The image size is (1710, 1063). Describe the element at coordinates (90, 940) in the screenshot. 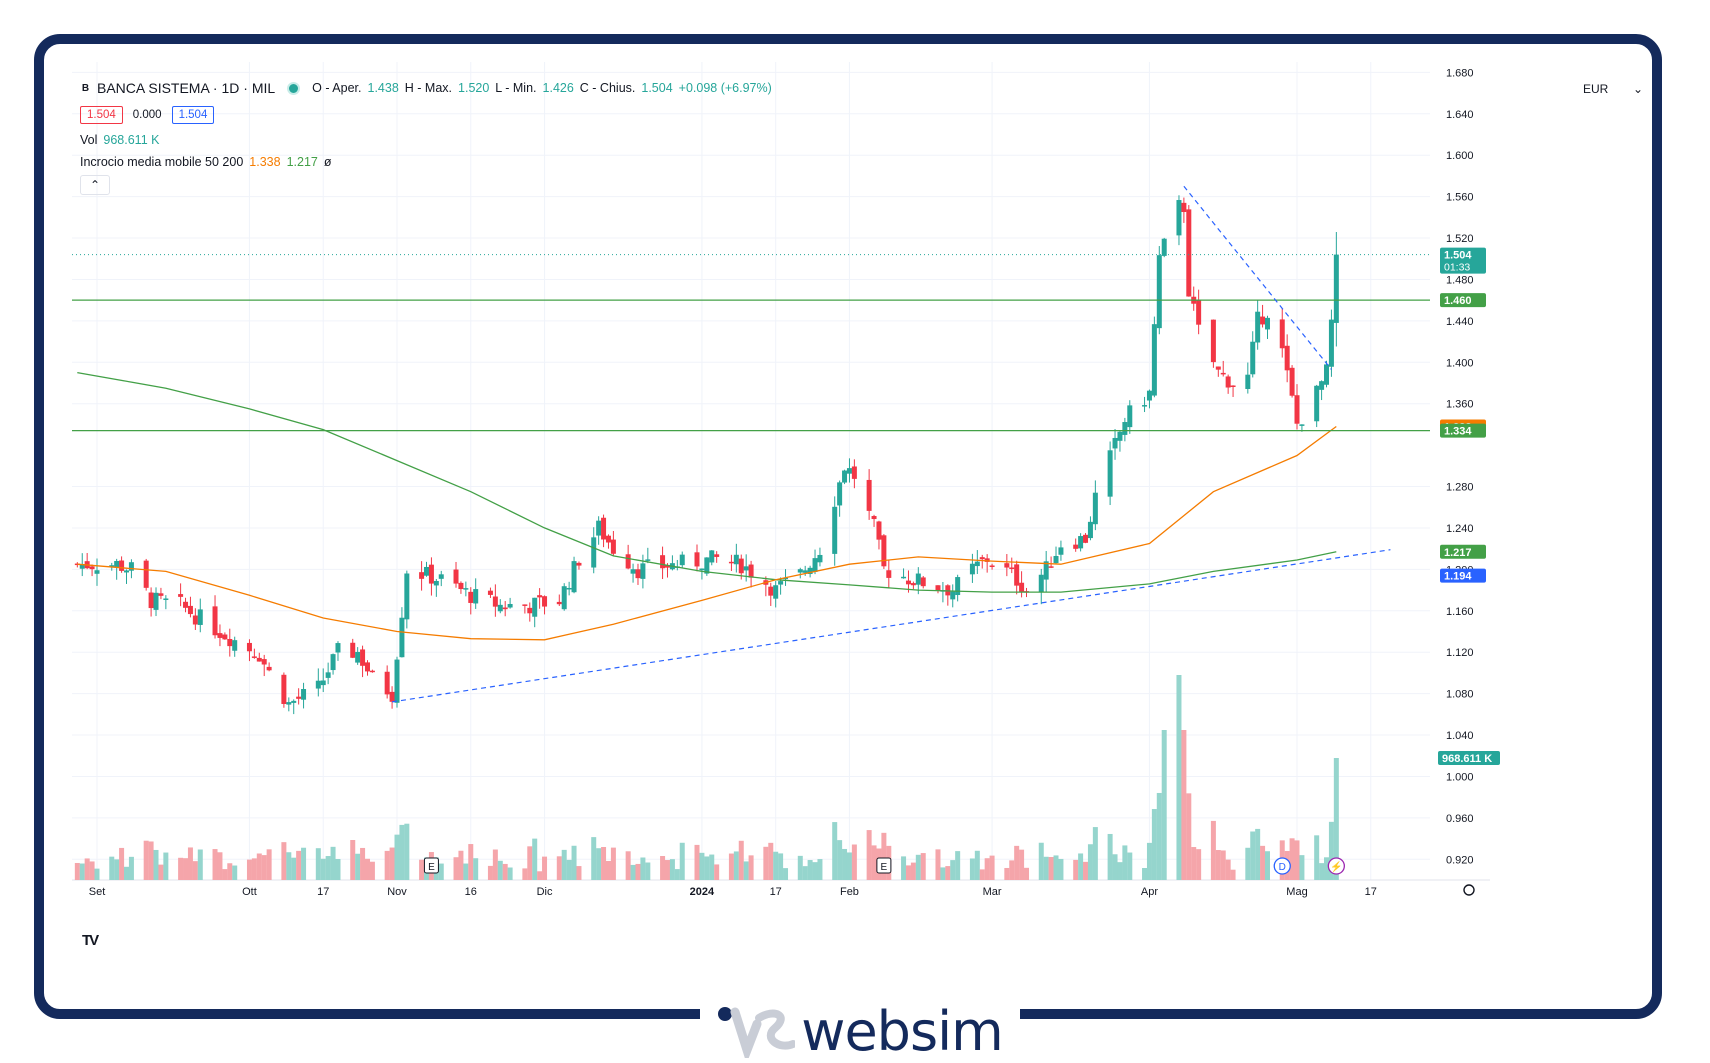

I see `tradingview-logo-icon: TV` at that location.